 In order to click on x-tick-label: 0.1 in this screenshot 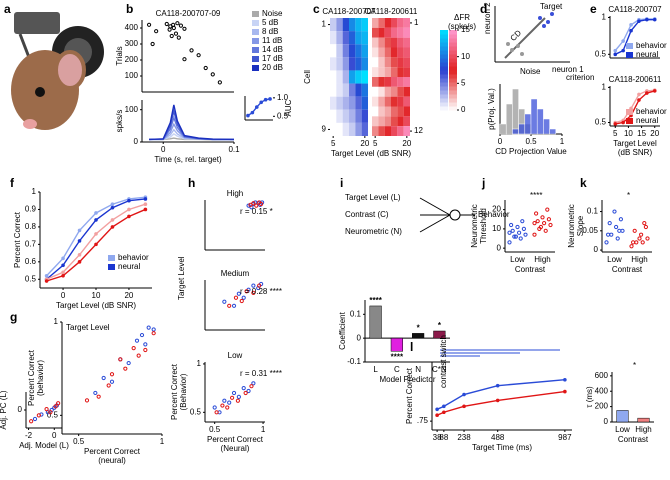, I will do `click(234, 149)`.